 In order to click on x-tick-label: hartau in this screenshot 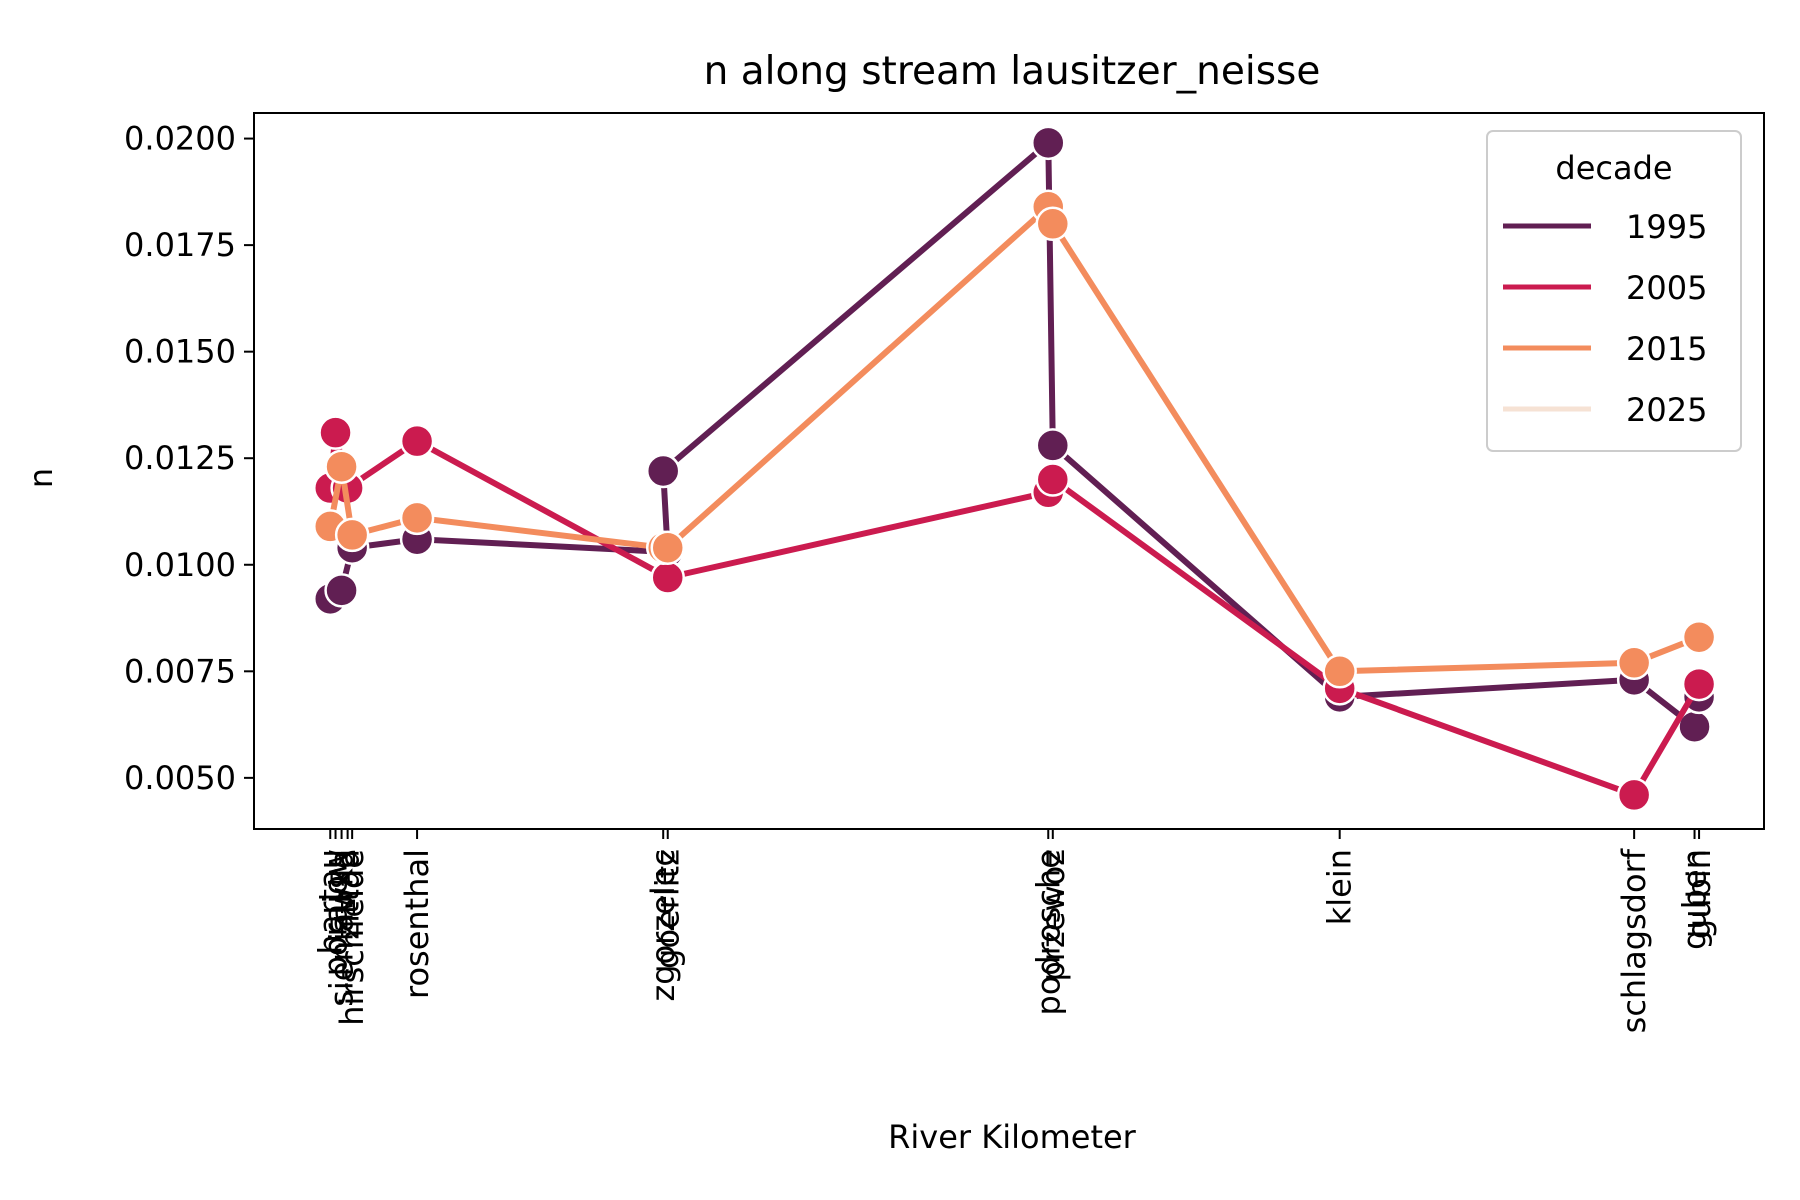, I will do `click(330, 901)`.